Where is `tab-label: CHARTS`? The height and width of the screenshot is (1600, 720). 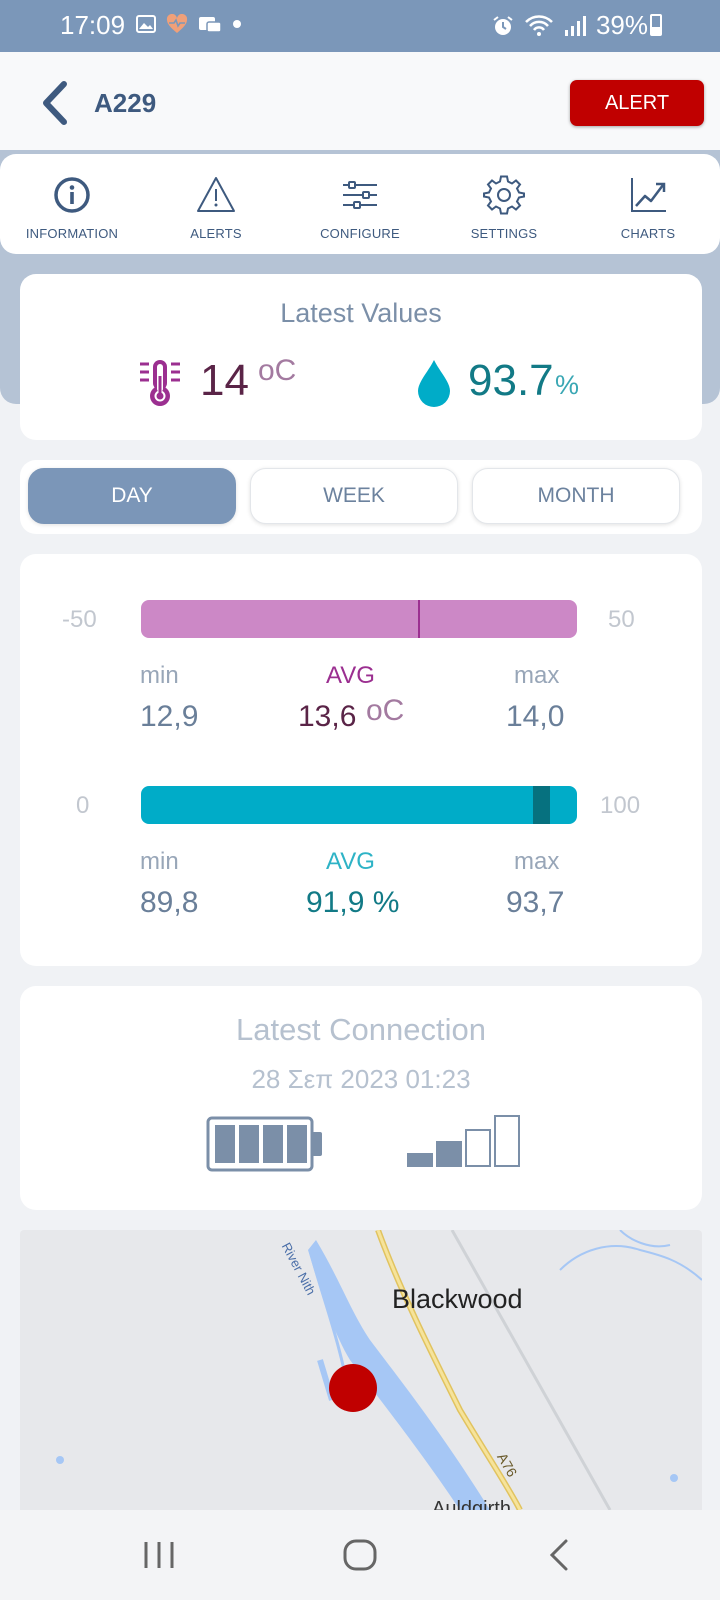 tab-label: CHARTS is located at coordinates (648, 233).